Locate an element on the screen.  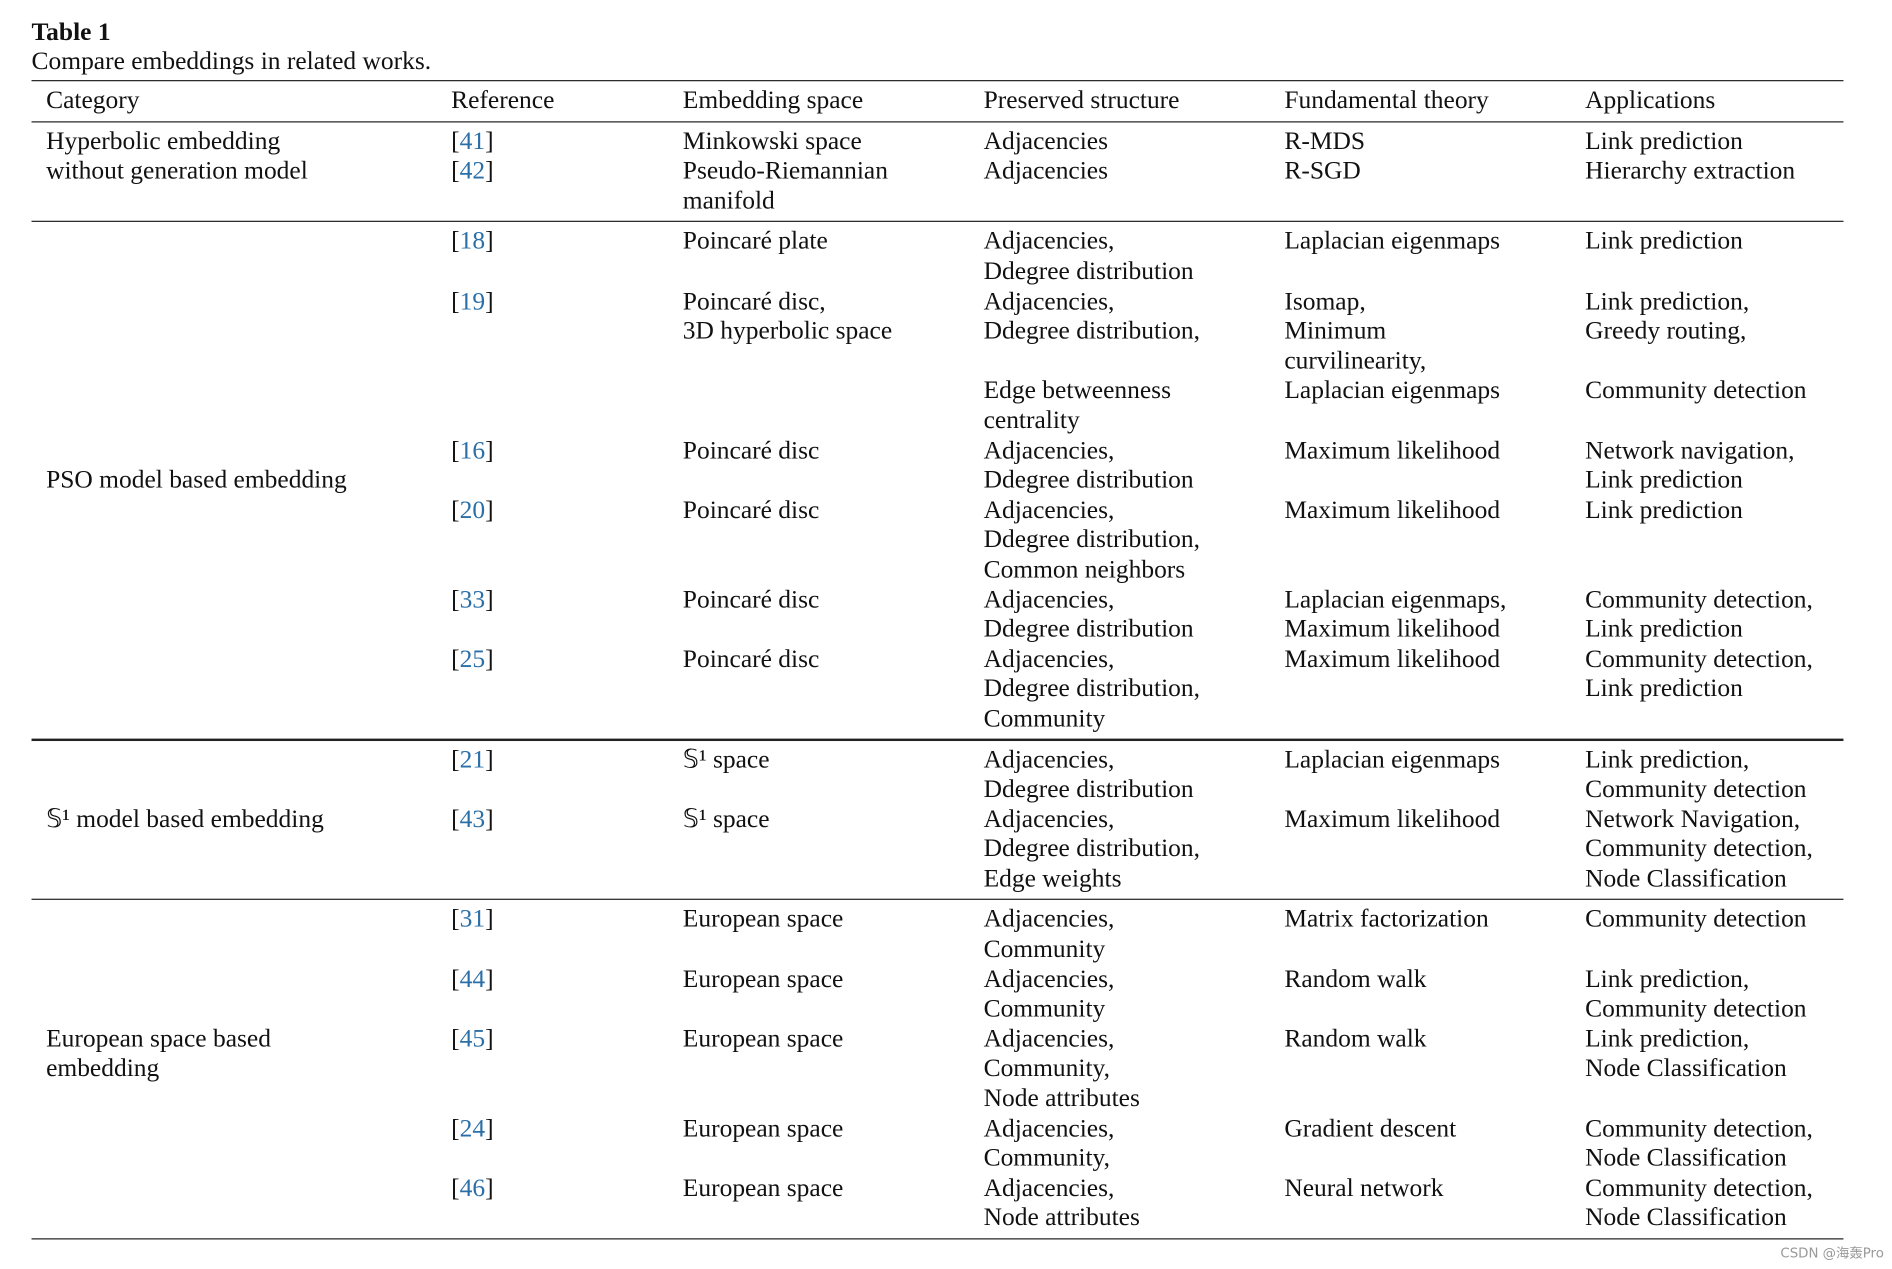
cell-applications: Network navigation, is located at coordinates (1690, 449).